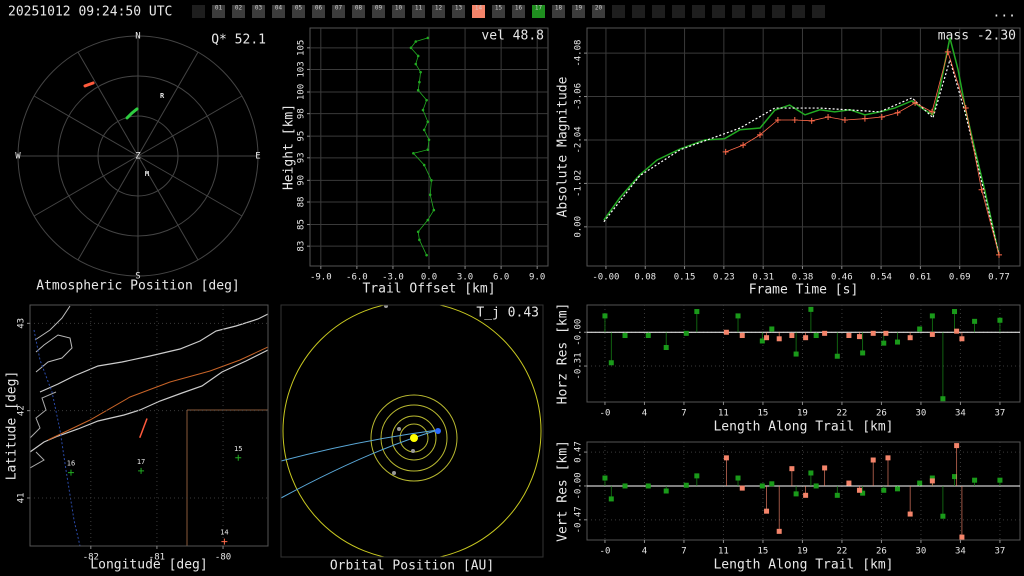 This screenshot has height=576, width=1024. What do you see at coordinates (579, 183) in the screenshot?
I see `y-tick-label: -1.02` at bounding box center [579, 183].